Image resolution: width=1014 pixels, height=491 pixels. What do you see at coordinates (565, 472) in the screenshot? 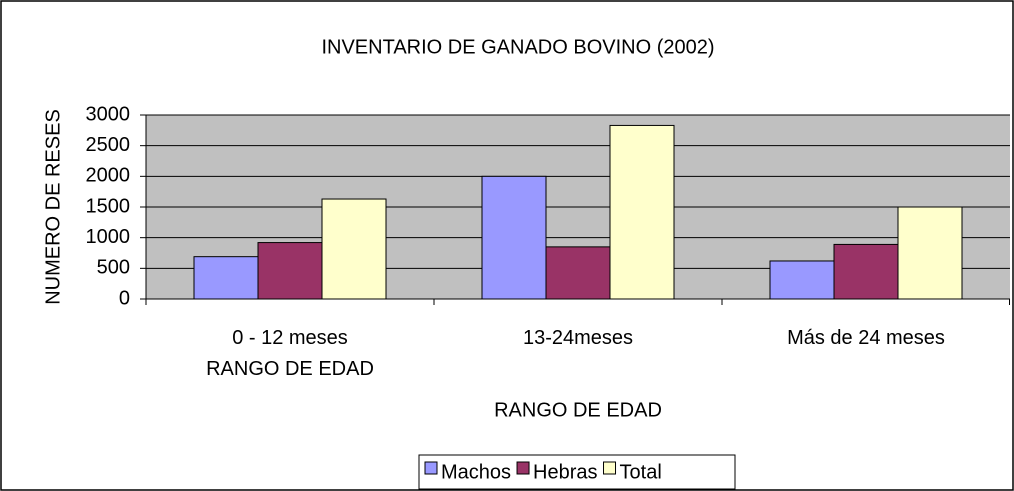
I see `legend-label: Hebras` at bounding box center [565, 472].